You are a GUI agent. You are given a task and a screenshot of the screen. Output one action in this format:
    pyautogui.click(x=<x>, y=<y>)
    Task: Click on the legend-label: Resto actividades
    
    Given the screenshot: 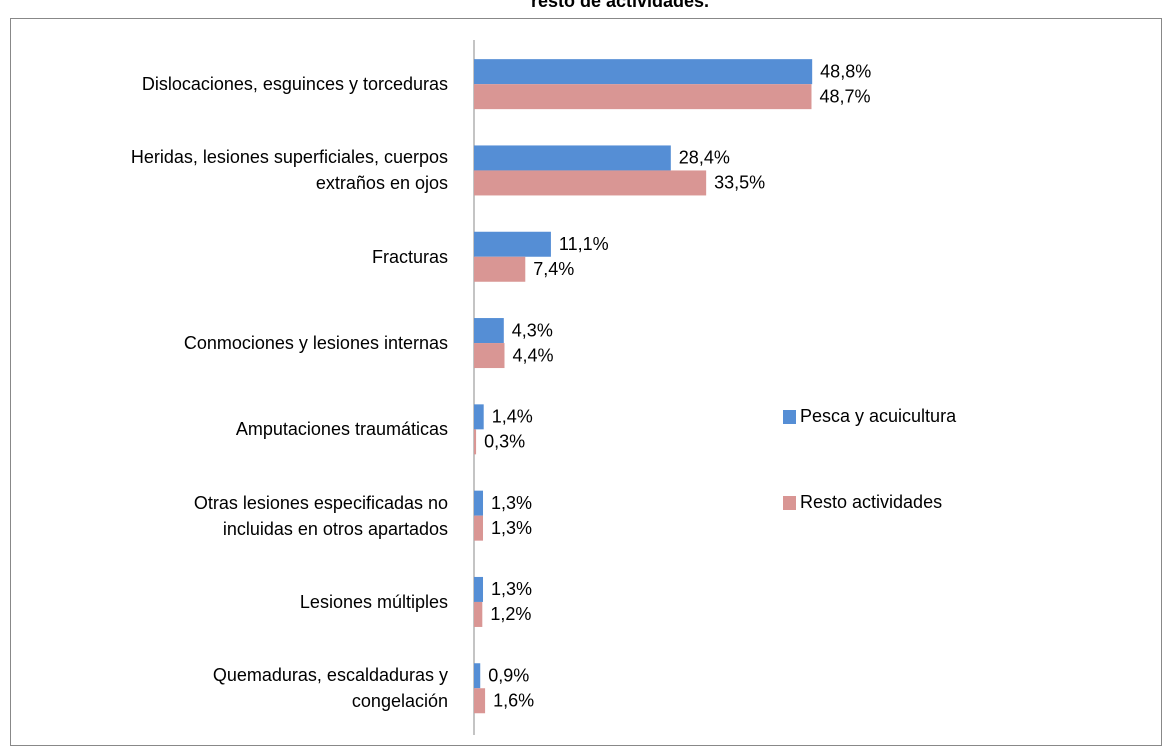 What is the action you would take?
    pyautogui.click(x=871, y=502)
    